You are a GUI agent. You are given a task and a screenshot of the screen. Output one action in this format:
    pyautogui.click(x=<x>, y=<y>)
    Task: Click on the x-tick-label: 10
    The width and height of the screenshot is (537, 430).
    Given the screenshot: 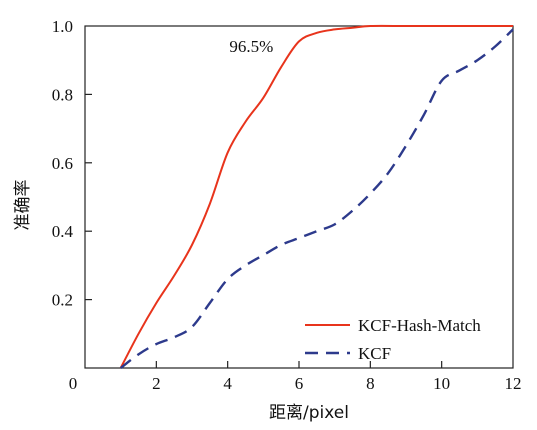 What is the action you would take?
    pyautogui.click(x=441, y=383)
    